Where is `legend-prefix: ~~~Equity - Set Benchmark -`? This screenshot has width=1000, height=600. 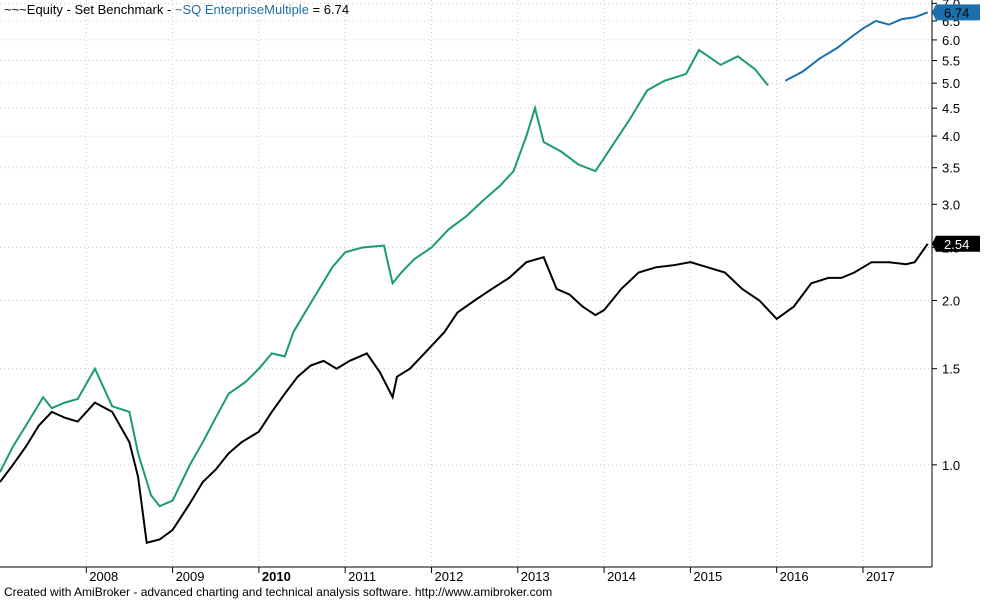 legend-prefix: ~~~Equity - Set Benchmark - is located at coordinates (89, 9).